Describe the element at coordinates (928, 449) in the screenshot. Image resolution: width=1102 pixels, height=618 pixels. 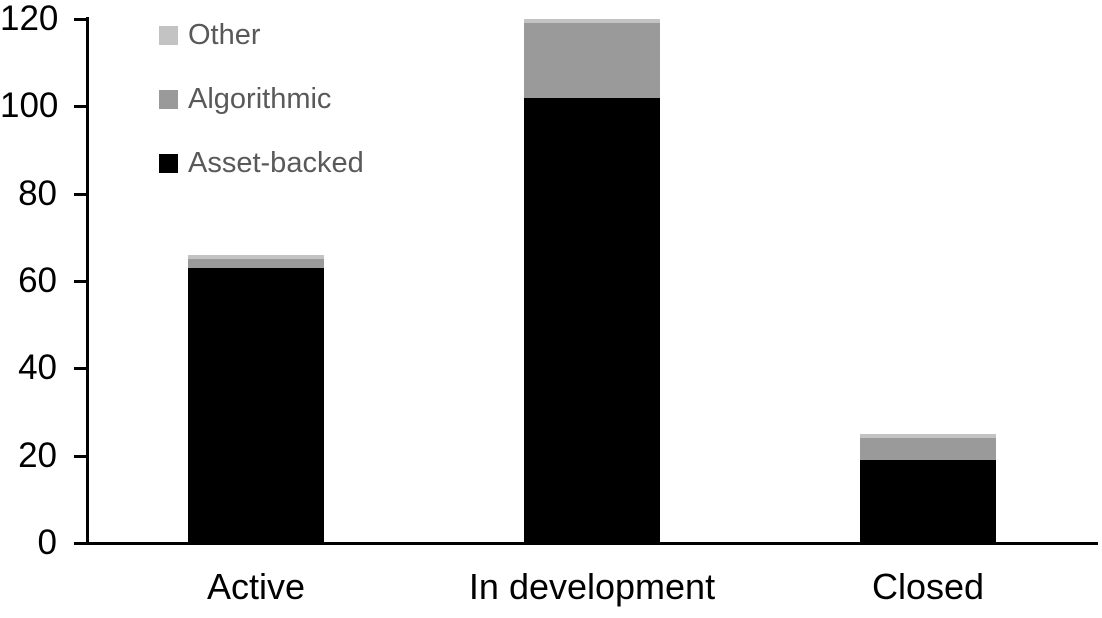
I see `bar-closed-segment-algorithmic` at that location.